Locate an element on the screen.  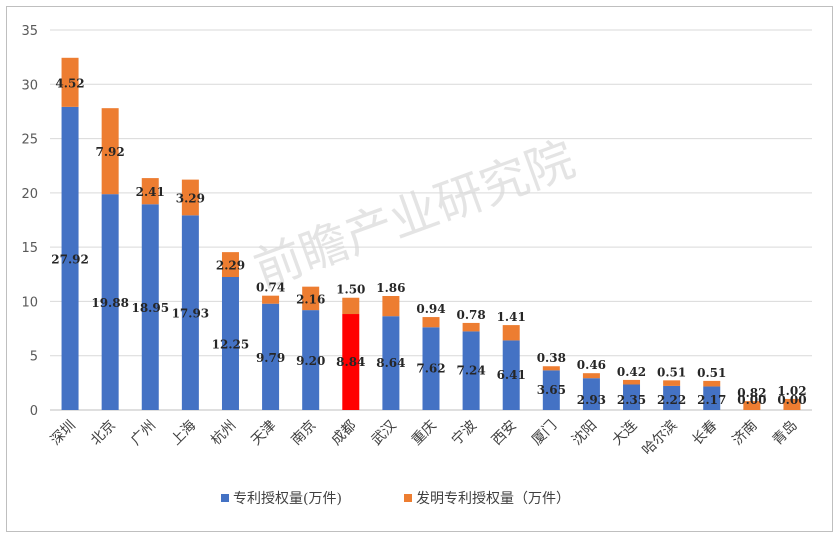
legend-label-invention: 发明专利授权量（万件） is located at coordinates (493, 499).